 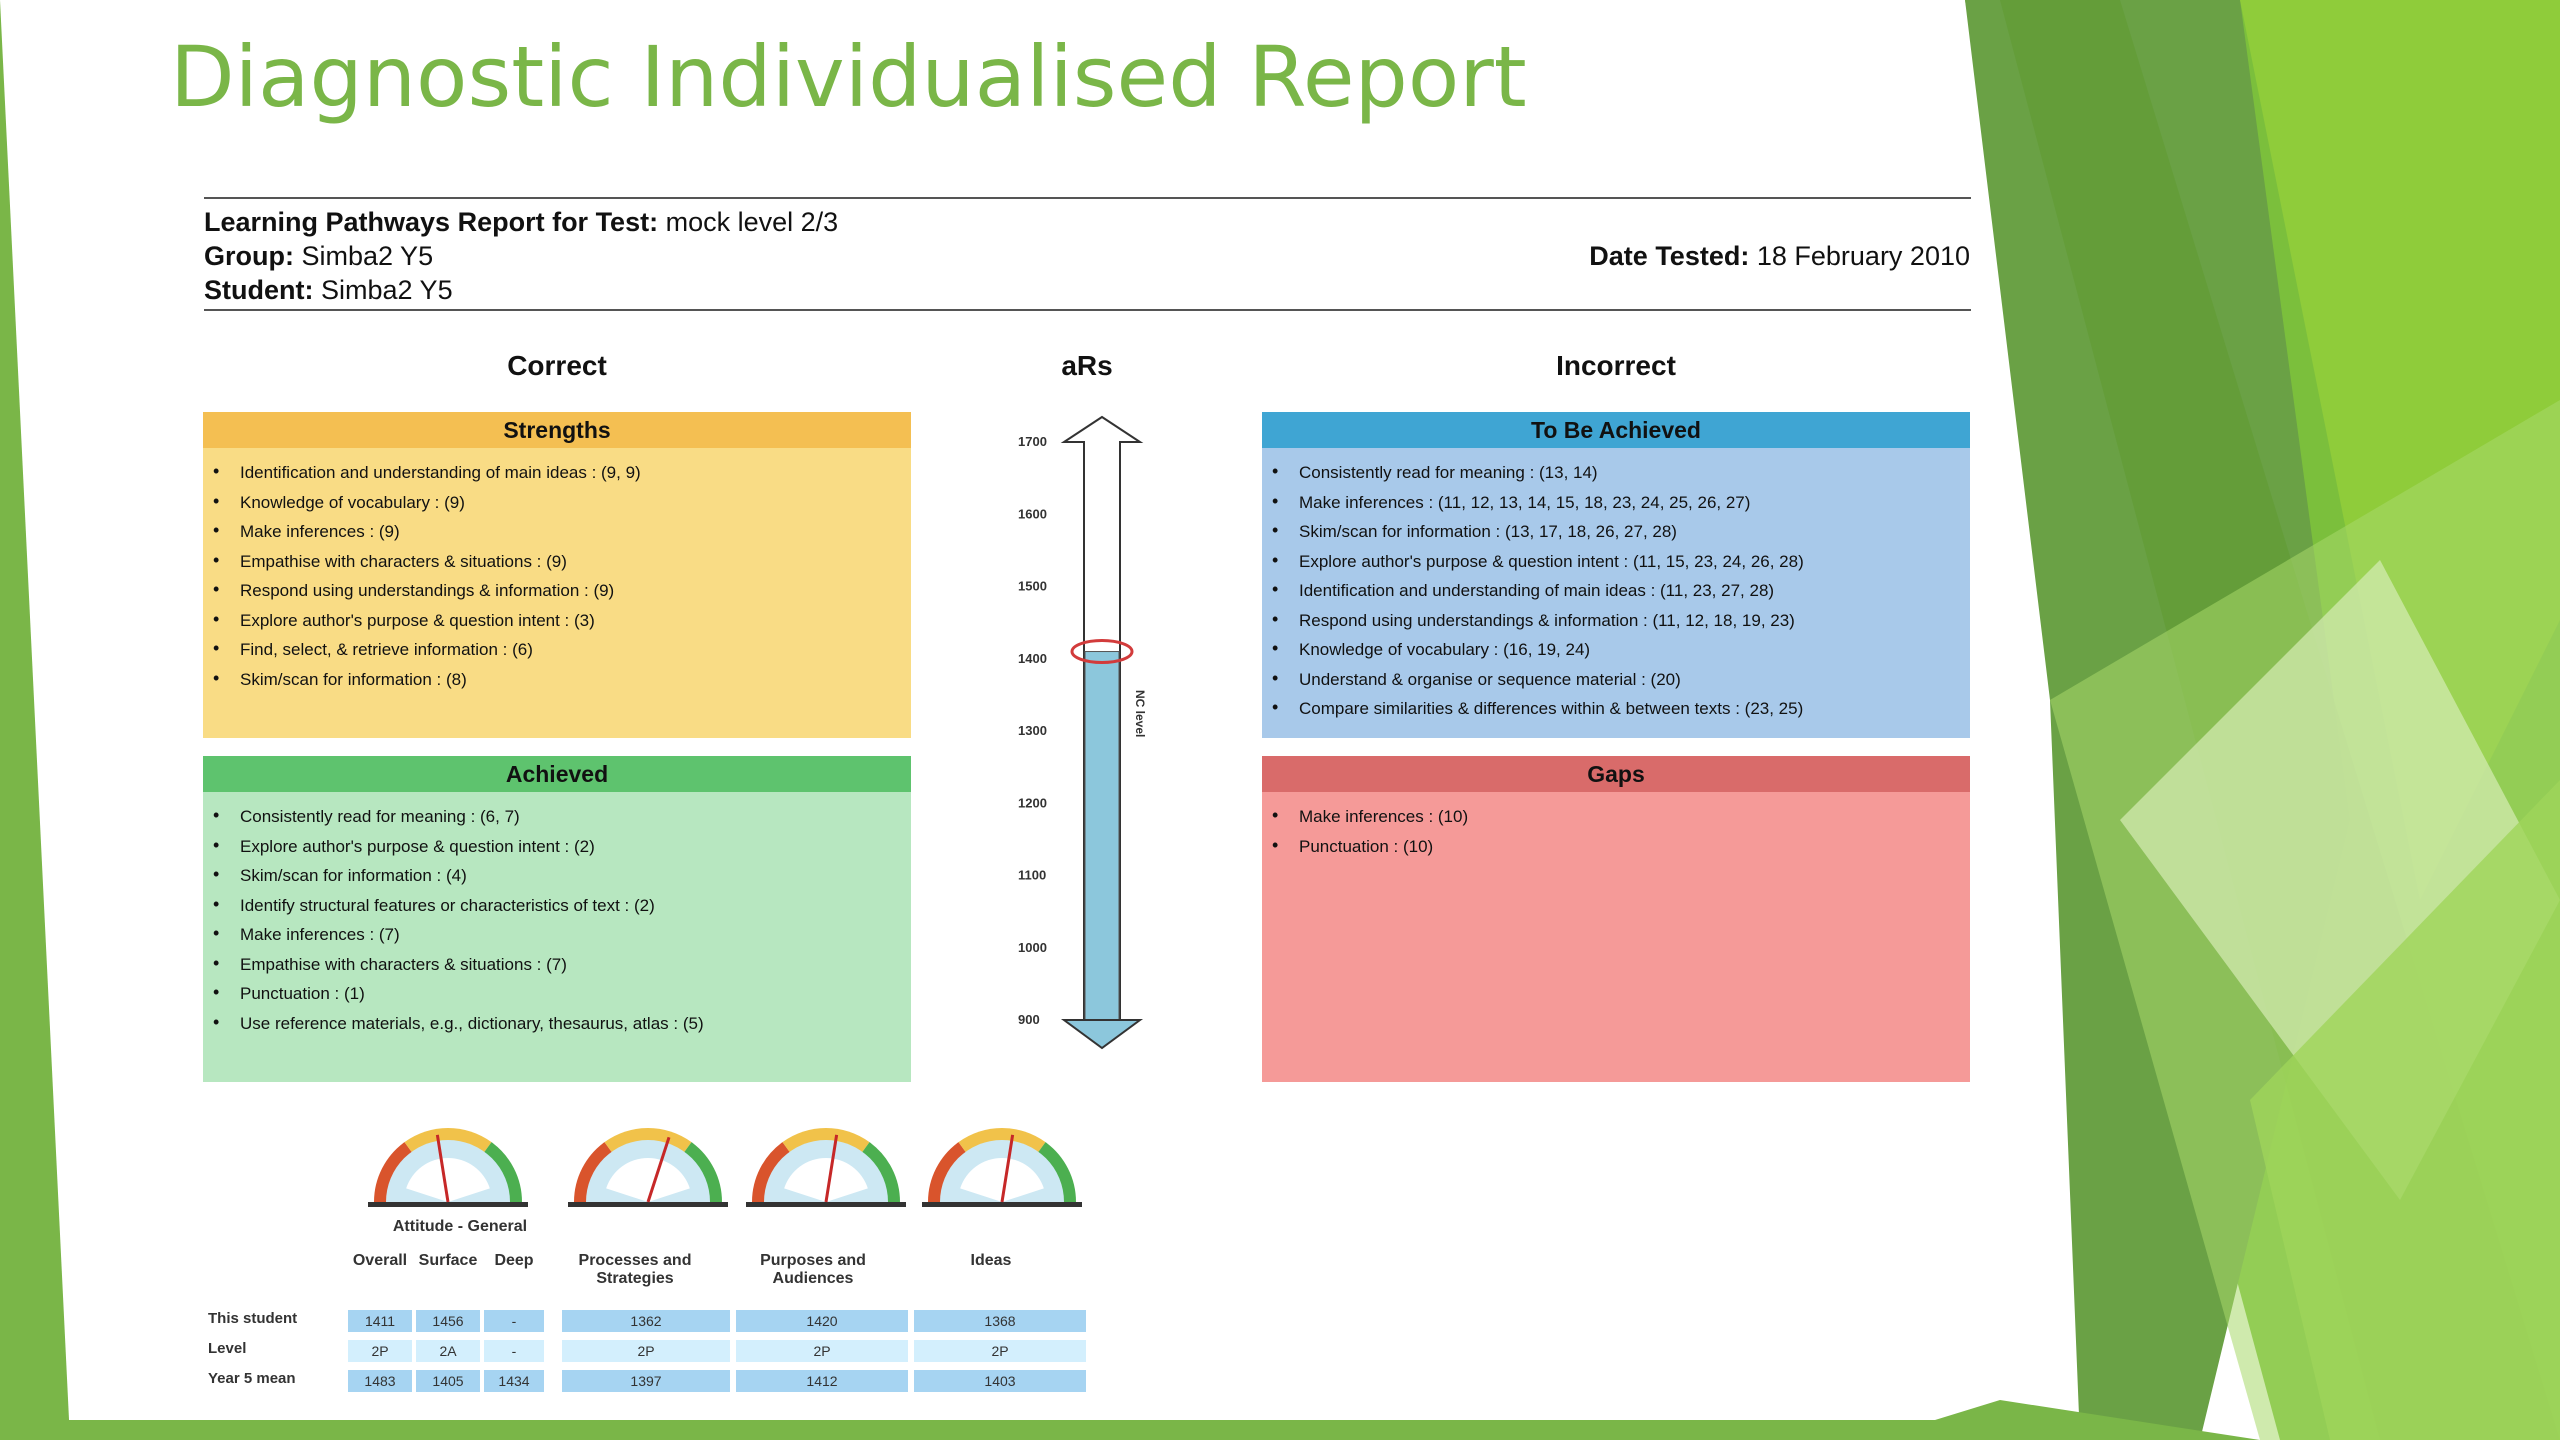 What do you see at coordinates (1621, 649) in the screenshot?
I see `list-item: Knowledge of vocabulary : (16, 19, 24)` at bounding box center [1621, 649].